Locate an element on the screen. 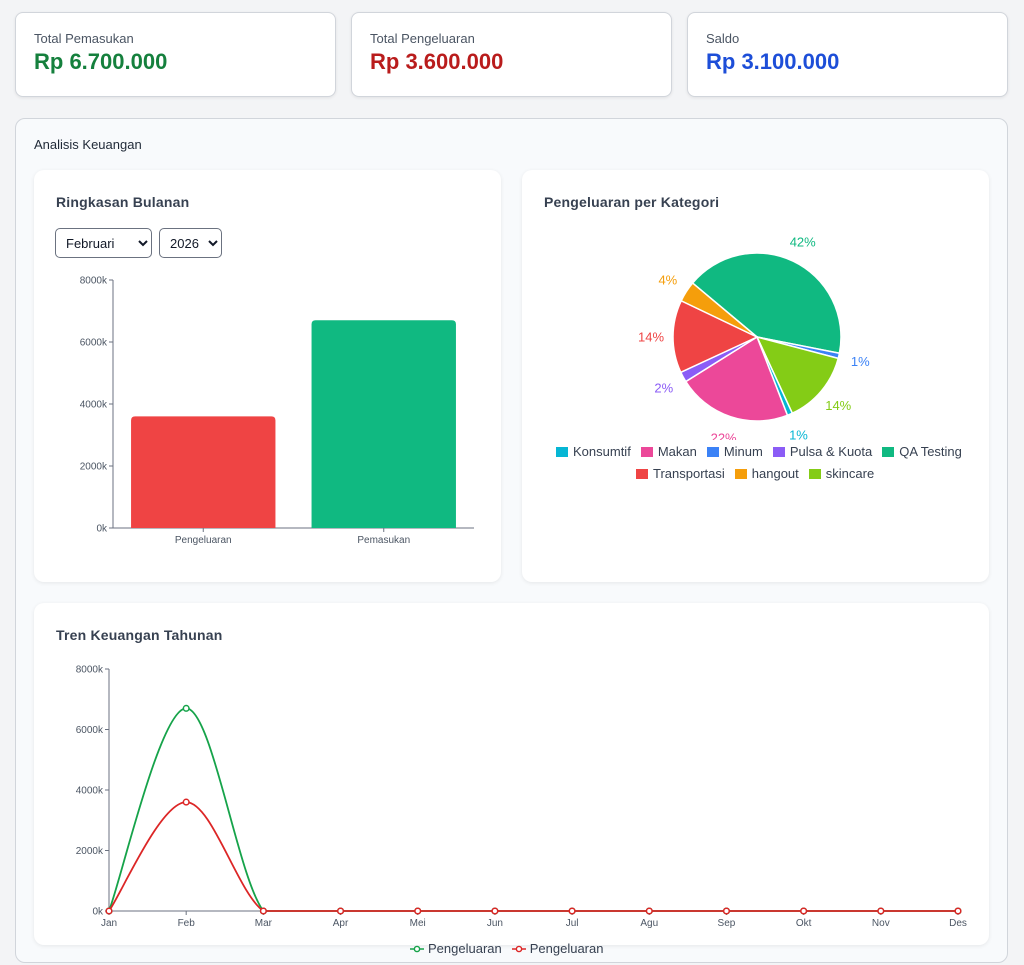  bar-y-tick-label: 0k is located at coordinates (102, 529).